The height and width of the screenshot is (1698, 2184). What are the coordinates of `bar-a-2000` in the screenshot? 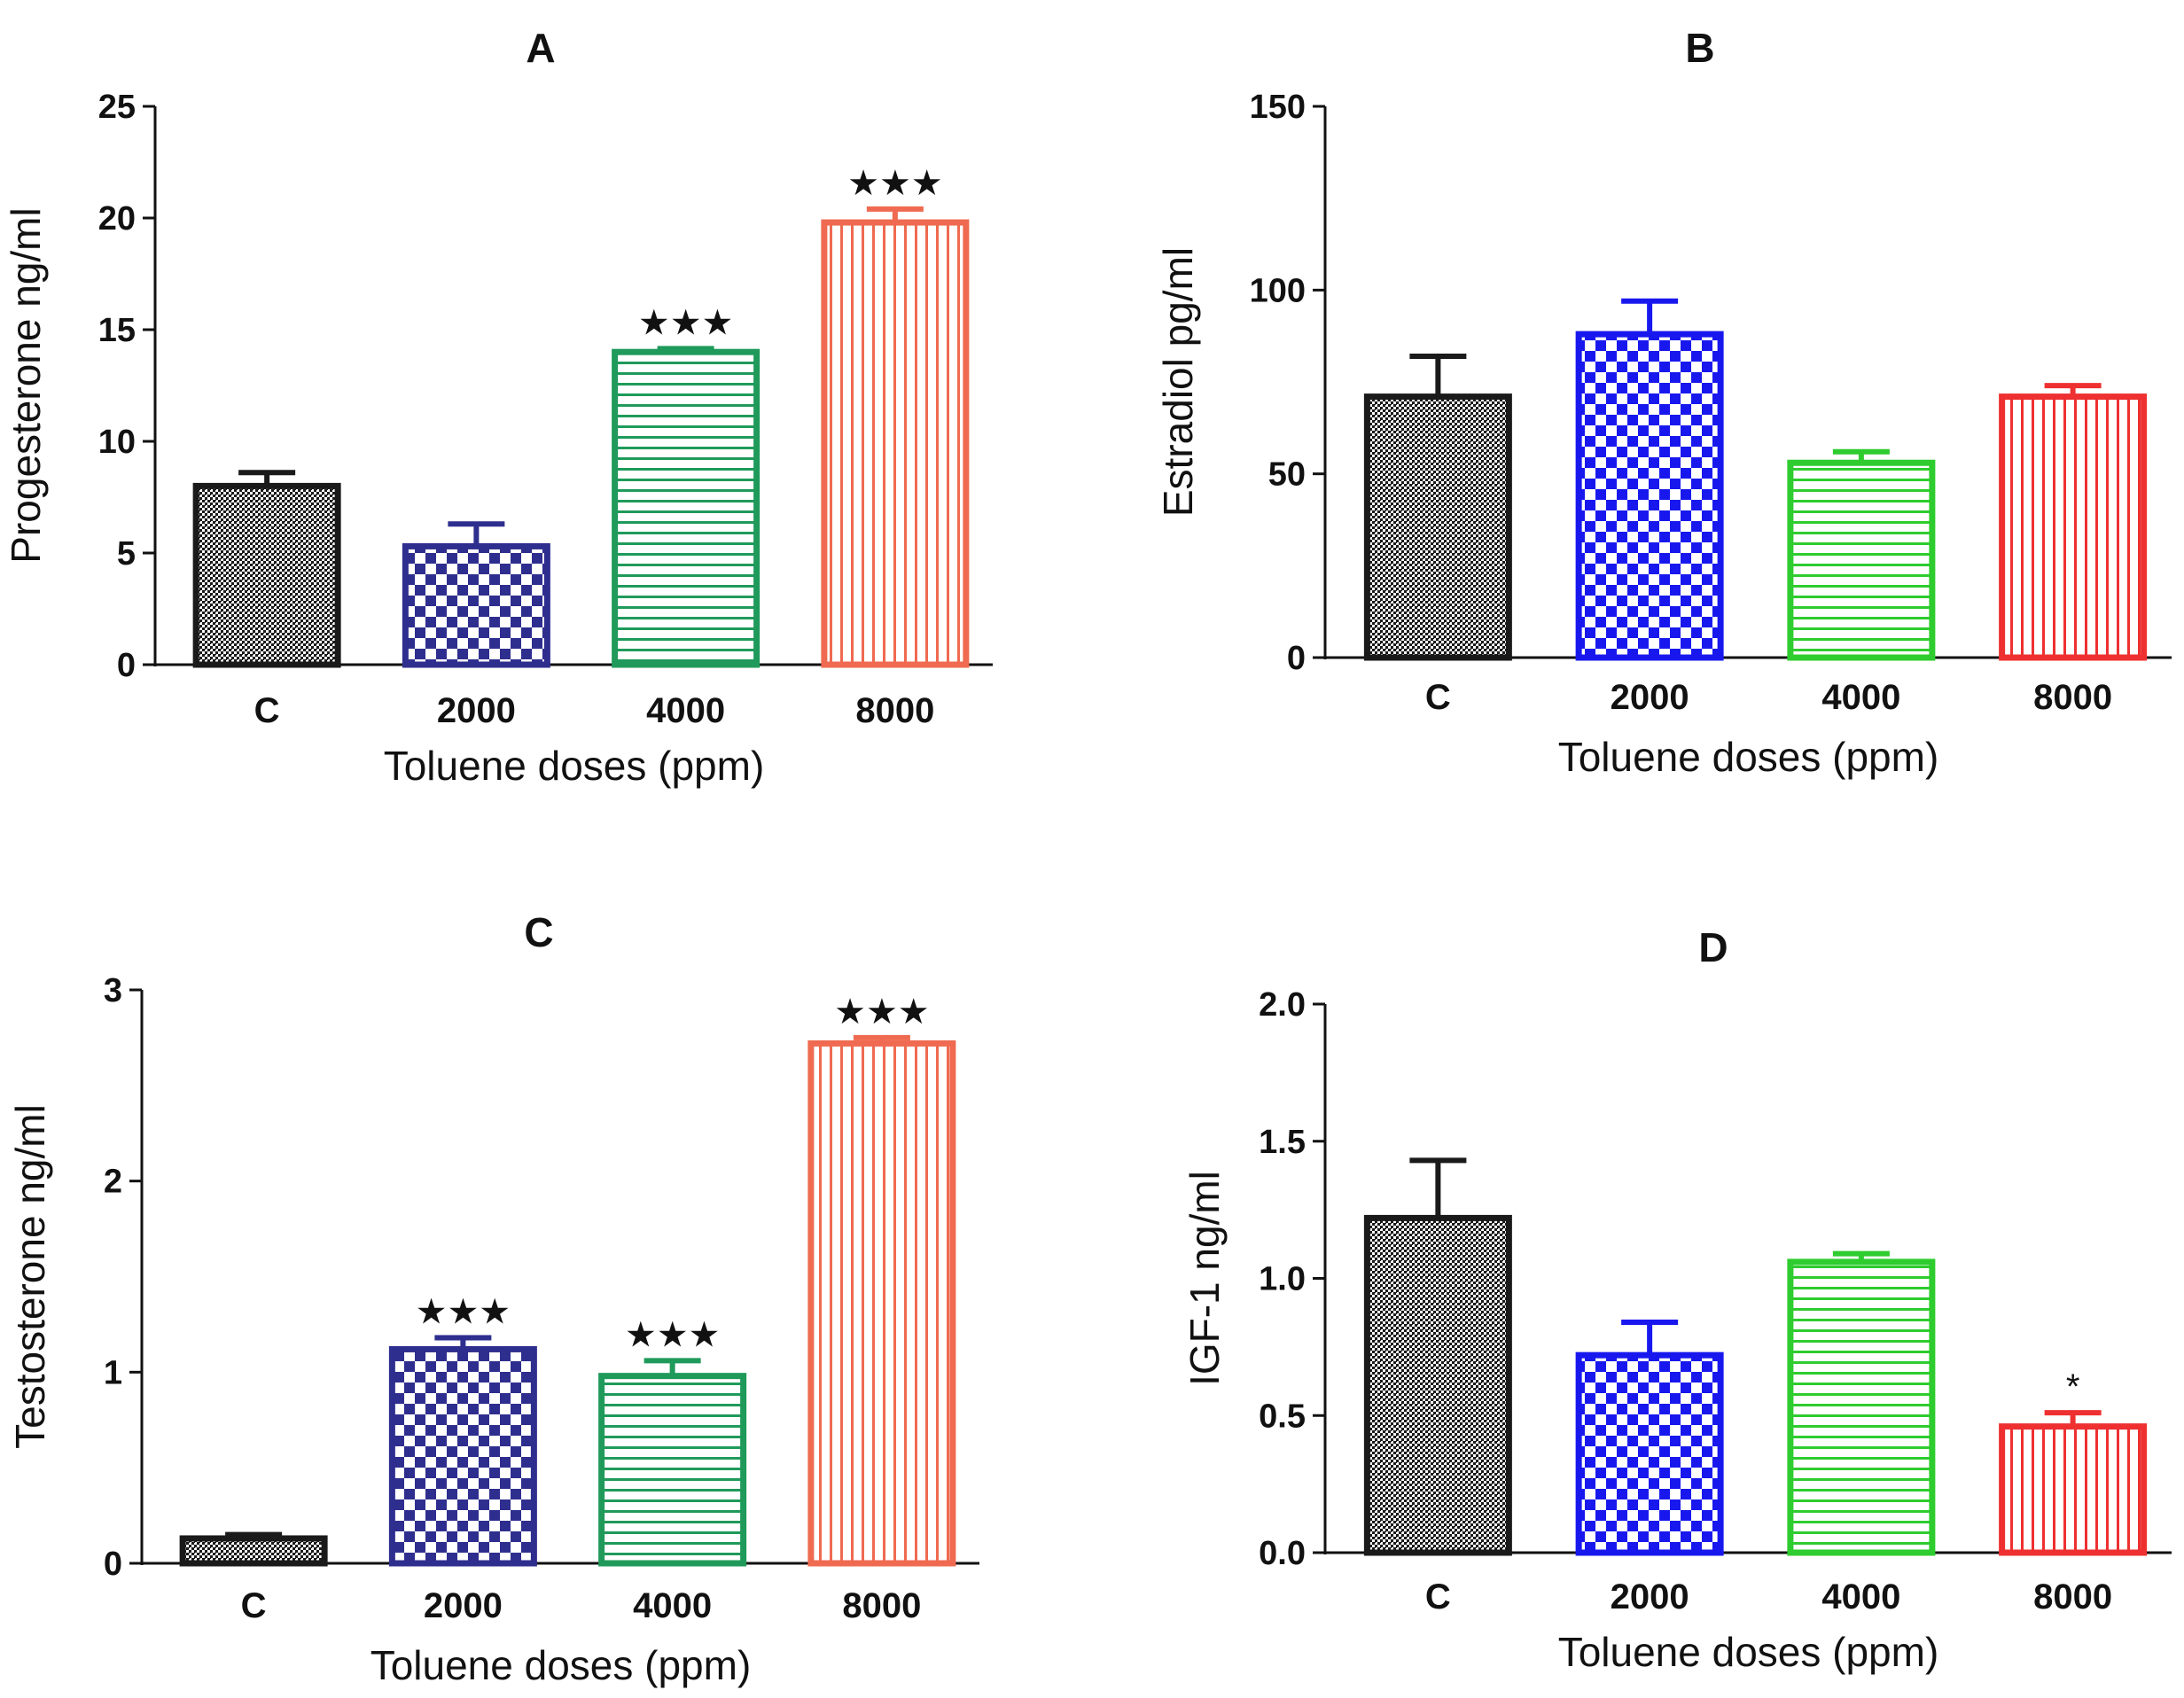 It's located at (476, 605).